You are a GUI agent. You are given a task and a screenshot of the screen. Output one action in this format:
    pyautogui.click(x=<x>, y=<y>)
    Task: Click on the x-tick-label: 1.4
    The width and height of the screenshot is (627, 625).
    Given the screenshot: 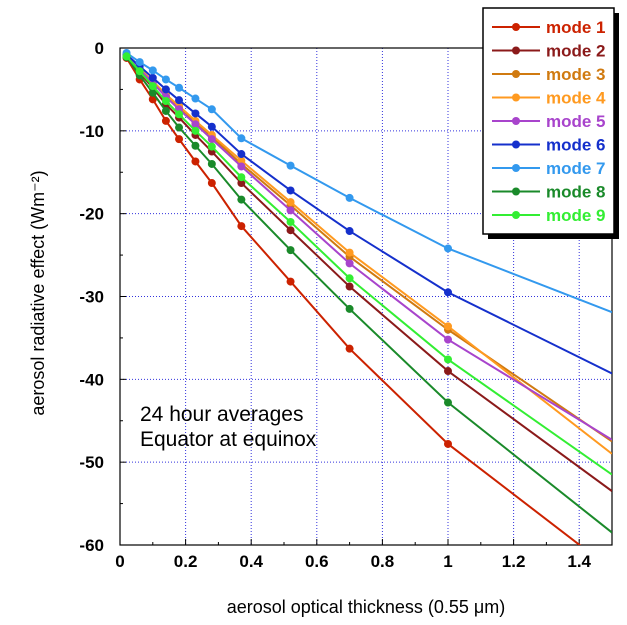 What is the action you would take?
    pyautogui.click(x=579, y=561)
    